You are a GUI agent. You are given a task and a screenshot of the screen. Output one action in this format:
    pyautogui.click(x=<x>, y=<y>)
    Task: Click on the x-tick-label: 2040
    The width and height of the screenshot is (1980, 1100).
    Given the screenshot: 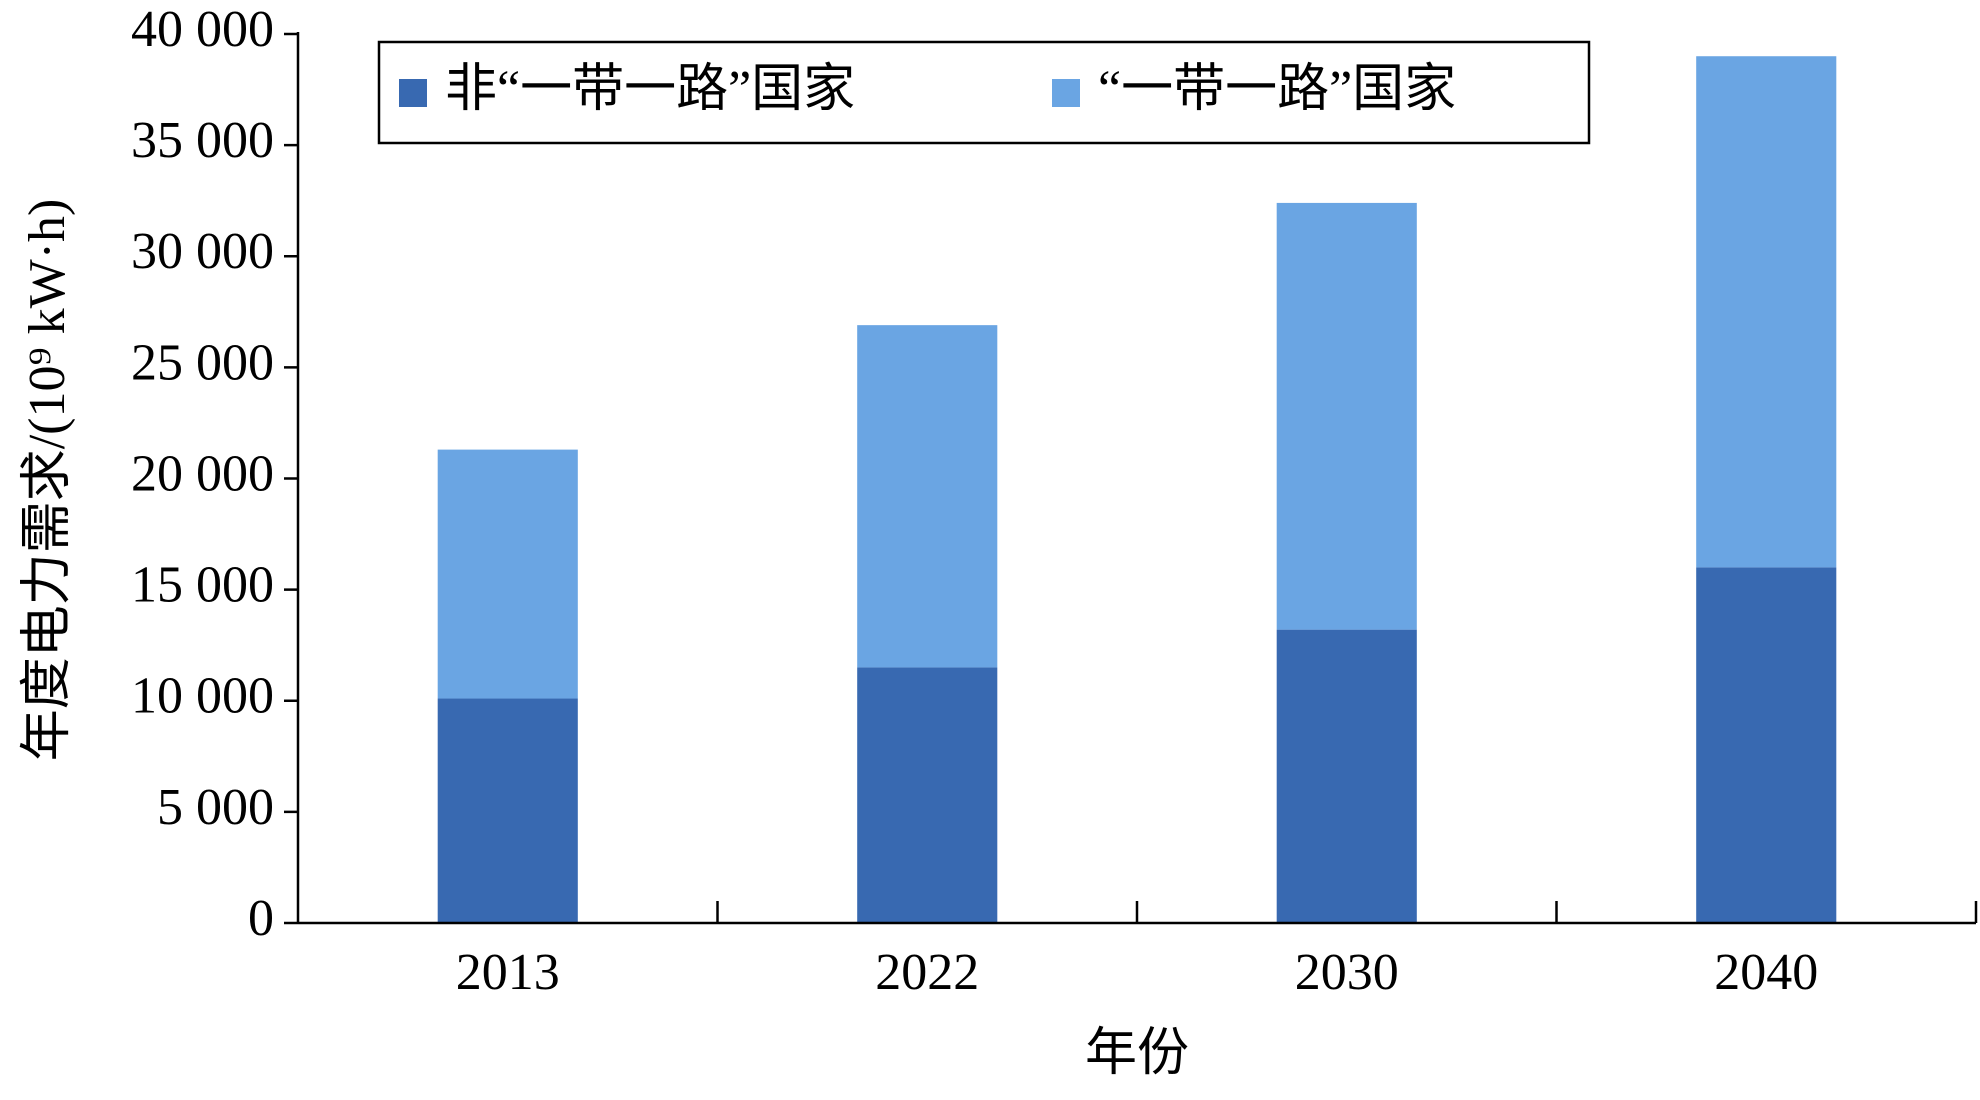 What is the action you would take?
    pyautogui.click(x=1766, y=972)
    